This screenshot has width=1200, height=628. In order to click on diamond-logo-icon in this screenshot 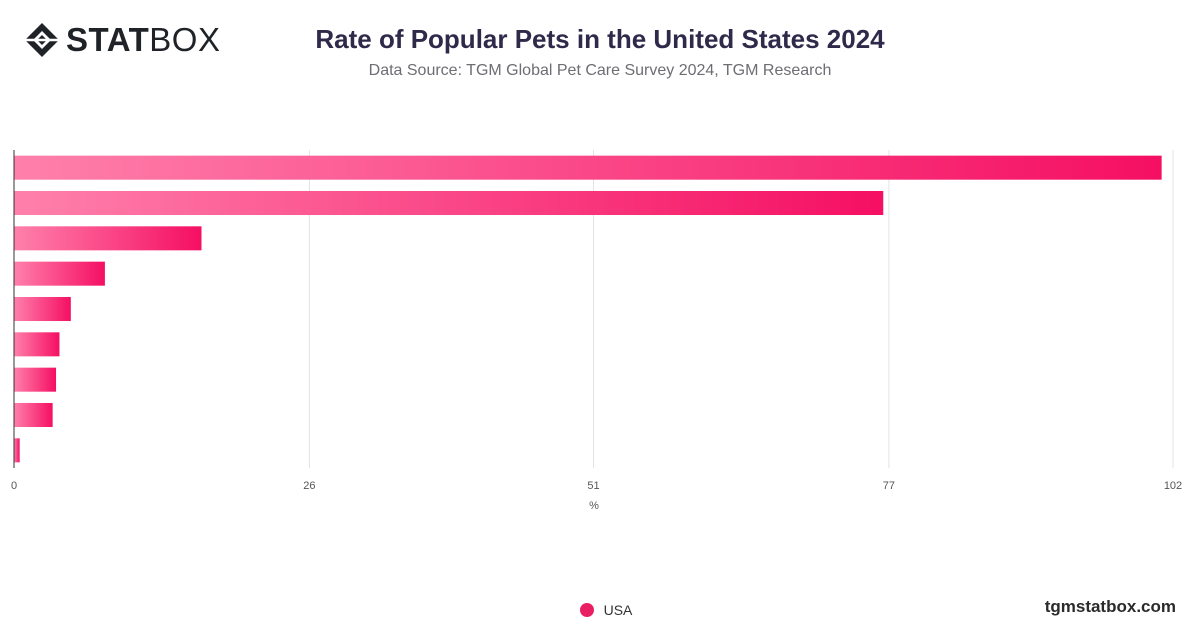, I will do `click(42, 40)`.